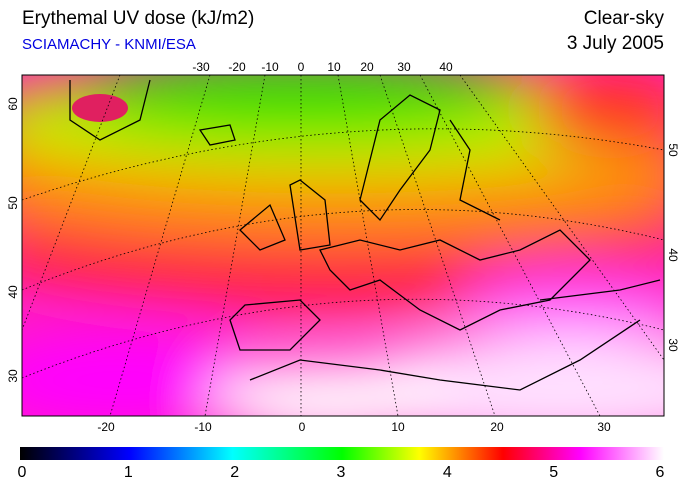 This screenshot has height=490, width=686. What do you see at coordinates (660, 472) in the screenshot?
I see `colorbar-label: 6` at bounding box center [660, 472].